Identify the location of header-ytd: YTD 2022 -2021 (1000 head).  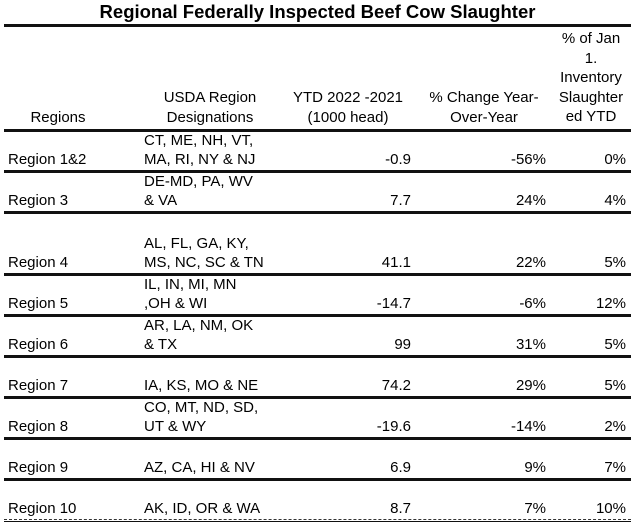
(348, 107).